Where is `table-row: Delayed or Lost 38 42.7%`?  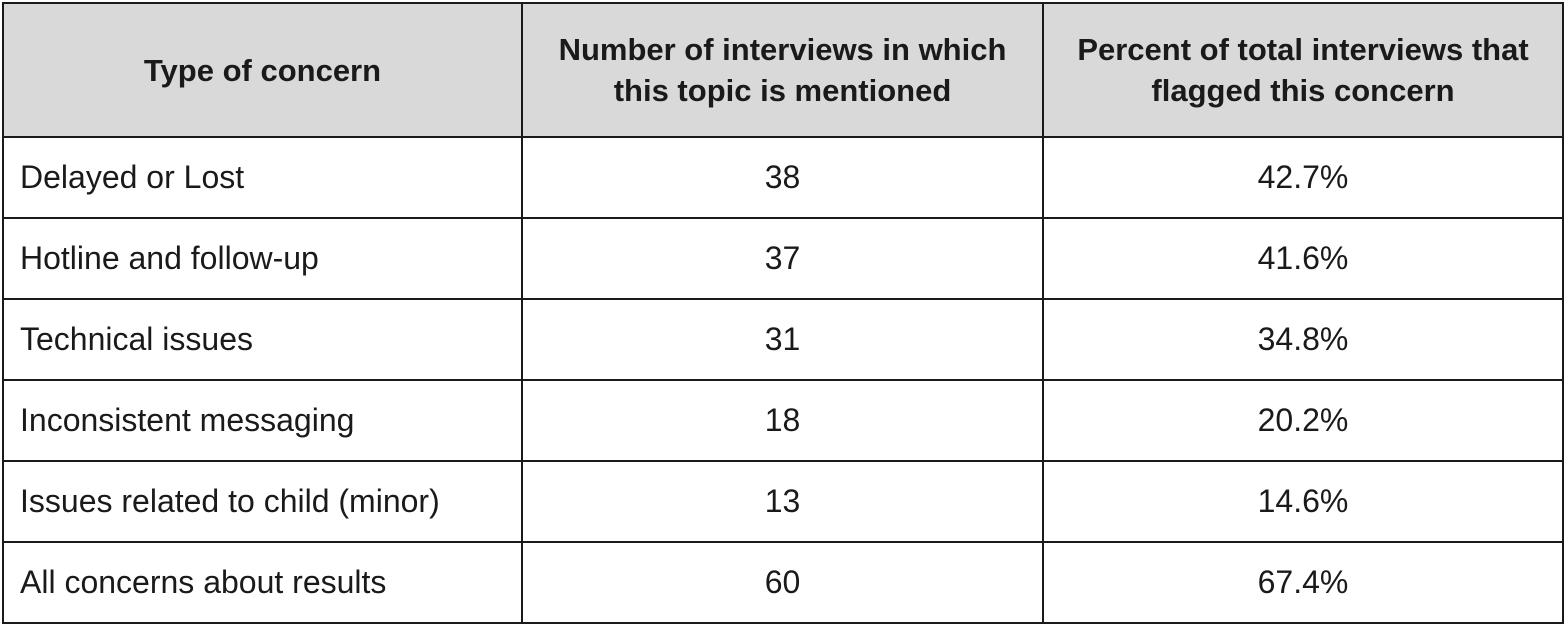
table-row: Delayed or Lost 38 42.7% is located at coordinates (783, 177).